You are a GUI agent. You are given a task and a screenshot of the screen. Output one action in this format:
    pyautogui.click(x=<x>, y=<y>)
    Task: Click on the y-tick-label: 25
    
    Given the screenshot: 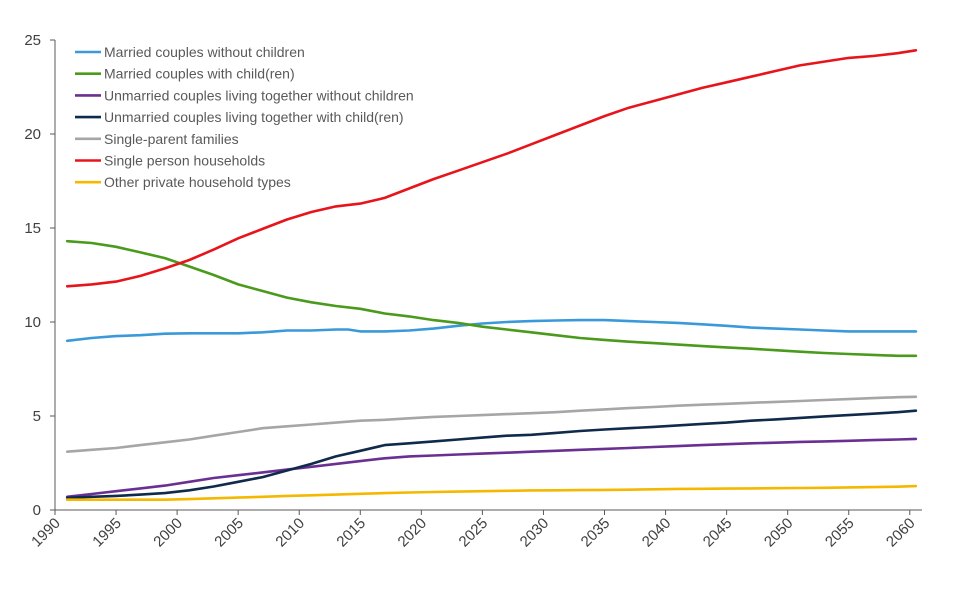 What is the action you would take?
    pyautogui.click(x=32, y=40)
    